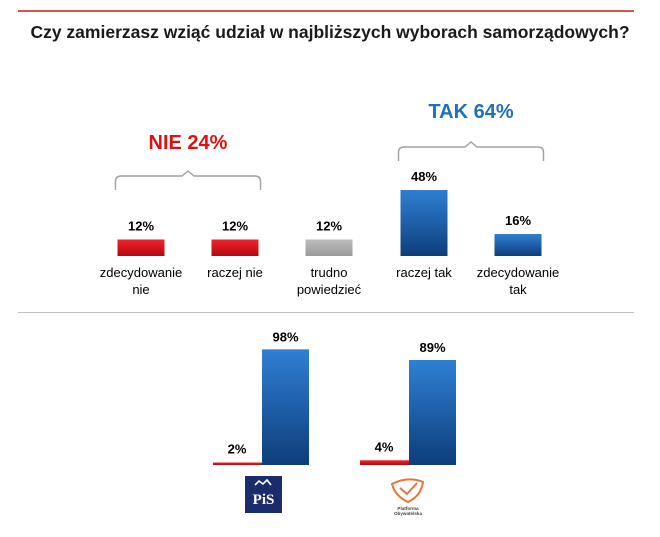 Image resolution: width=660 pixels, height=537 pixels. I want to click on po-logo-icon: Platforma Obywatelska, so click(408, 496).